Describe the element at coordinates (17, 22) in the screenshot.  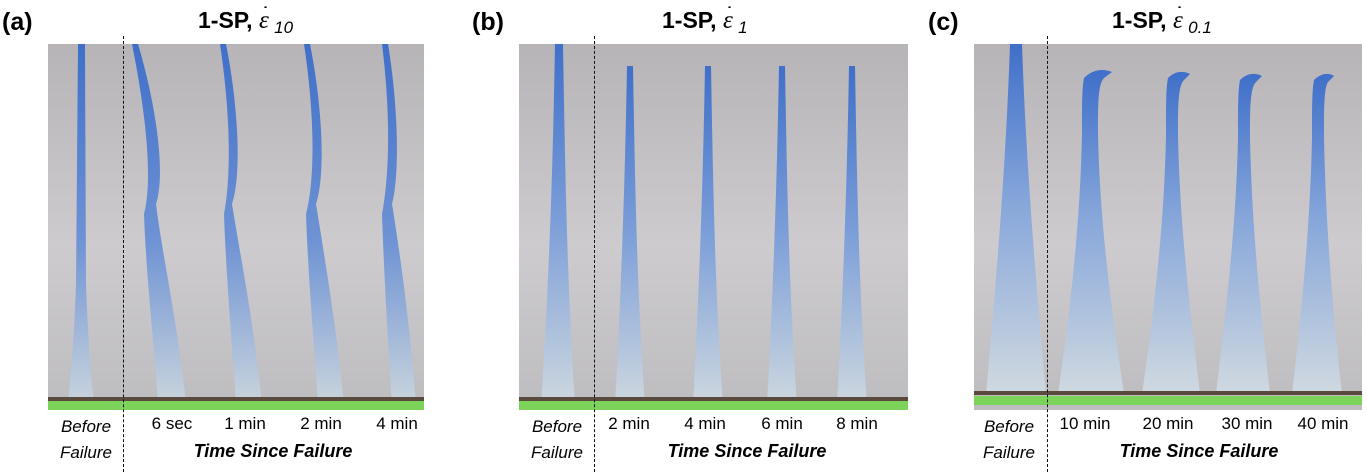
I see `panel-letter: (a)` at that location.